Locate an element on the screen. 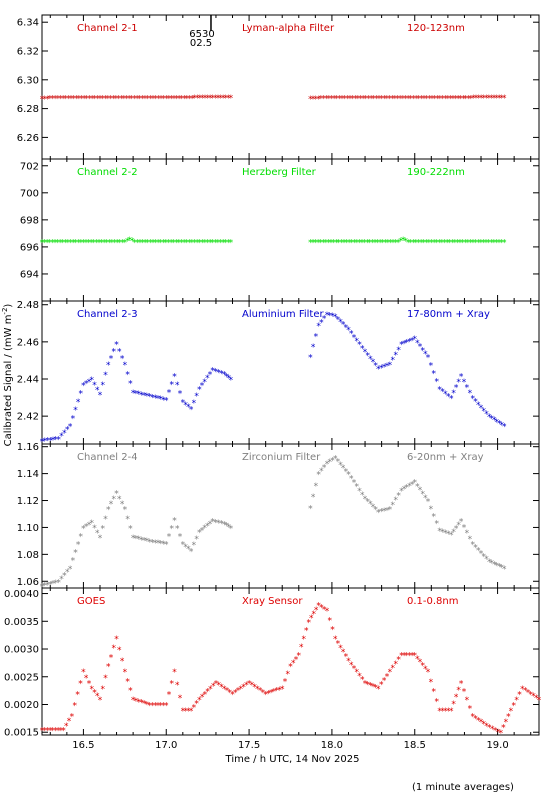 Image resolution: width=550 pixels, height=800 pixels. y-tick-label: 700 is located at coordinates (29, 193).